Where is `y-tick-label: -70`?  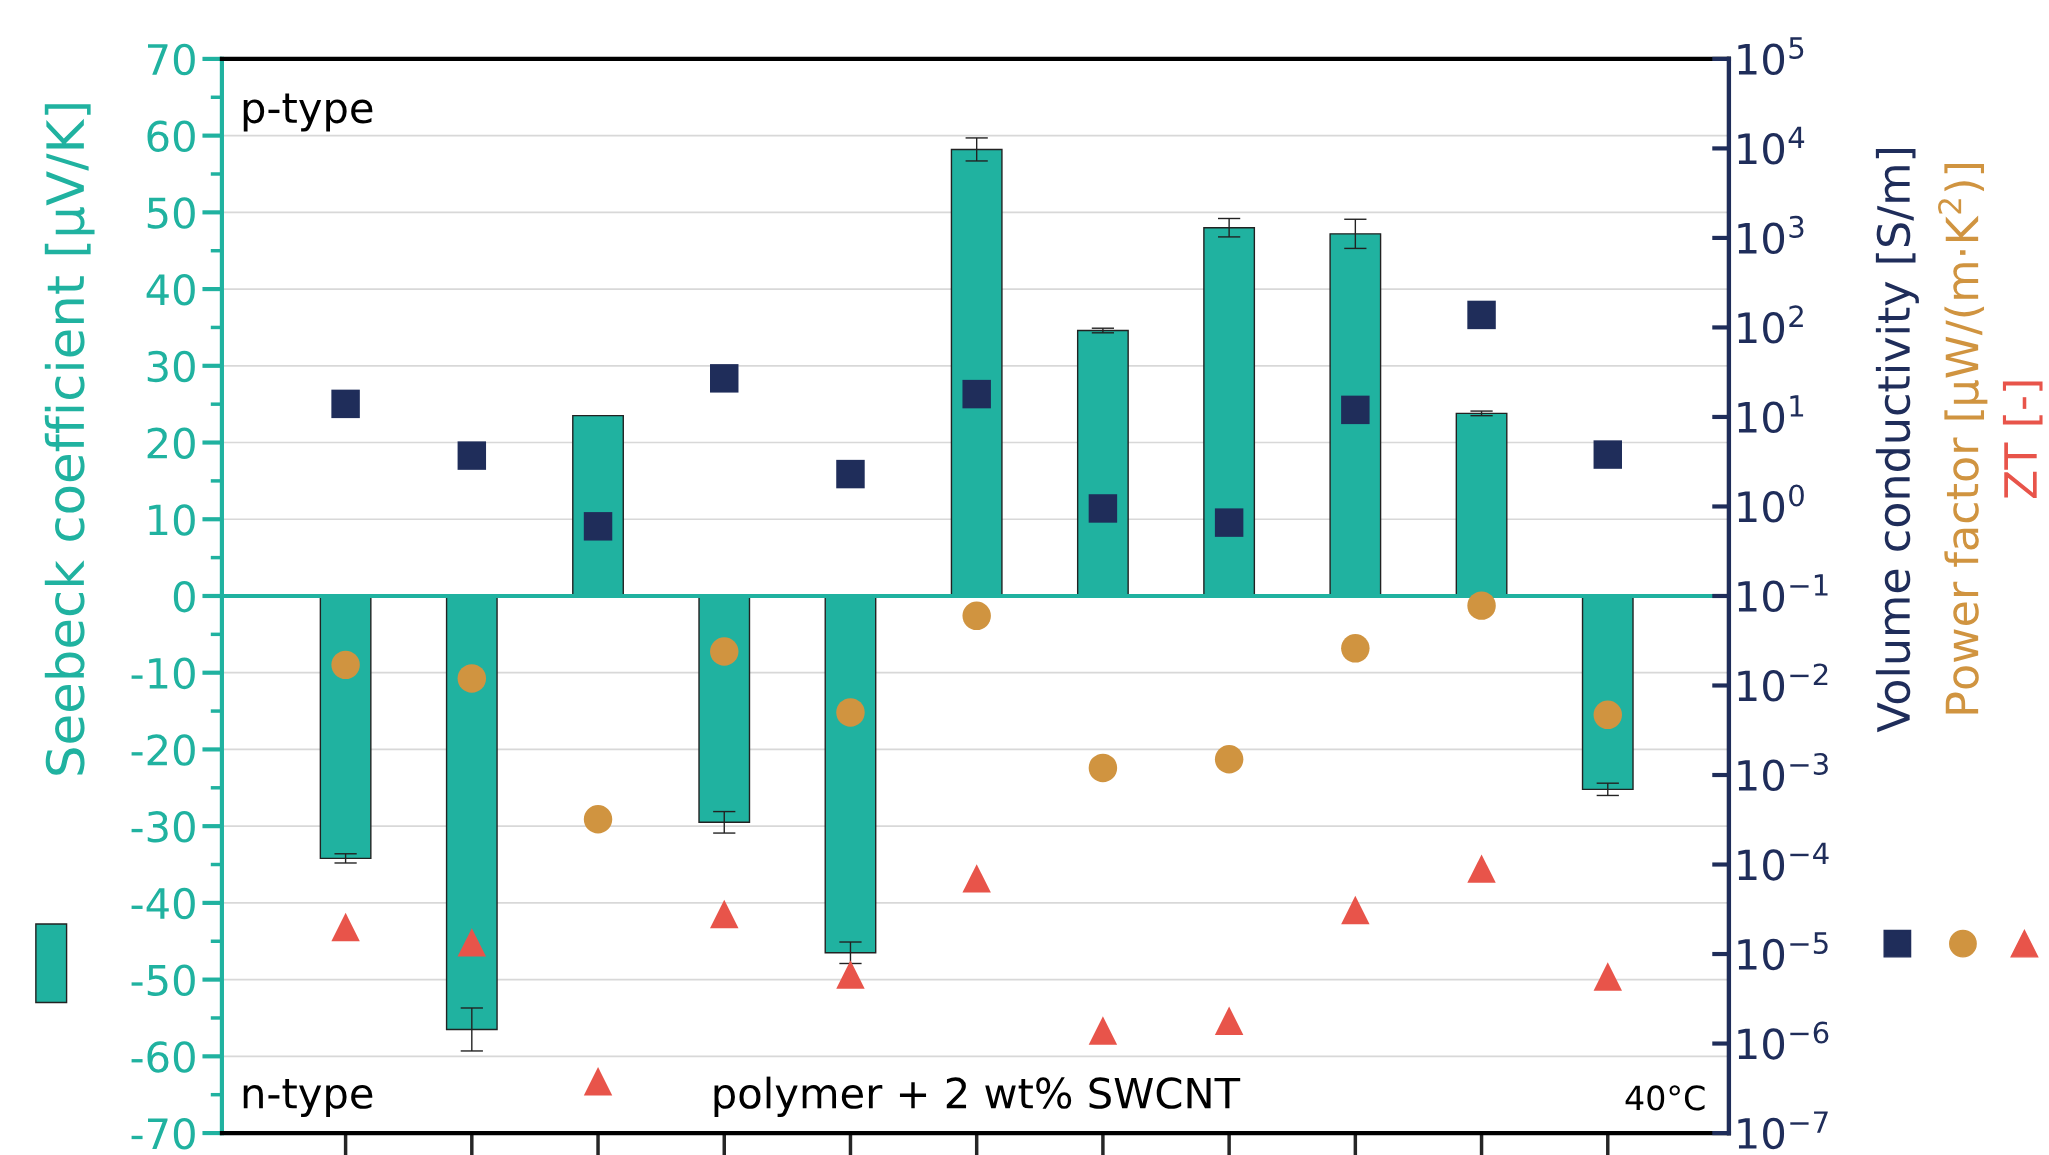
y-tick-label: -70 is located at coordinates (163, 1133).